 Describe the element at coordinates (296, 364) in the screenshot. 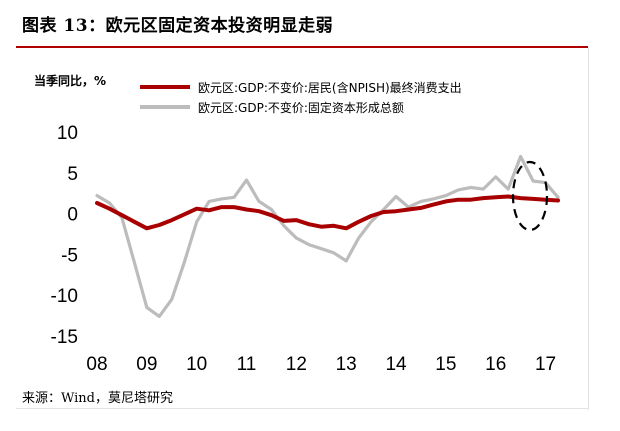

I see `x-tick-label-5: 12` at that location.